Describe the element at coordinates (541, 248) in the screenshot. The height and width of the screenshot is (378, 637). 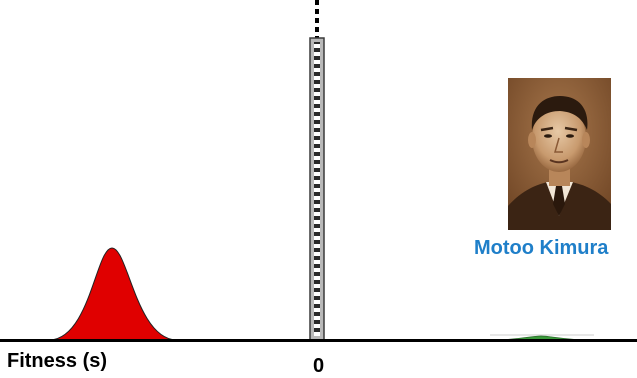
I see `portrait-name-label: Motoo Kimura` at that location.